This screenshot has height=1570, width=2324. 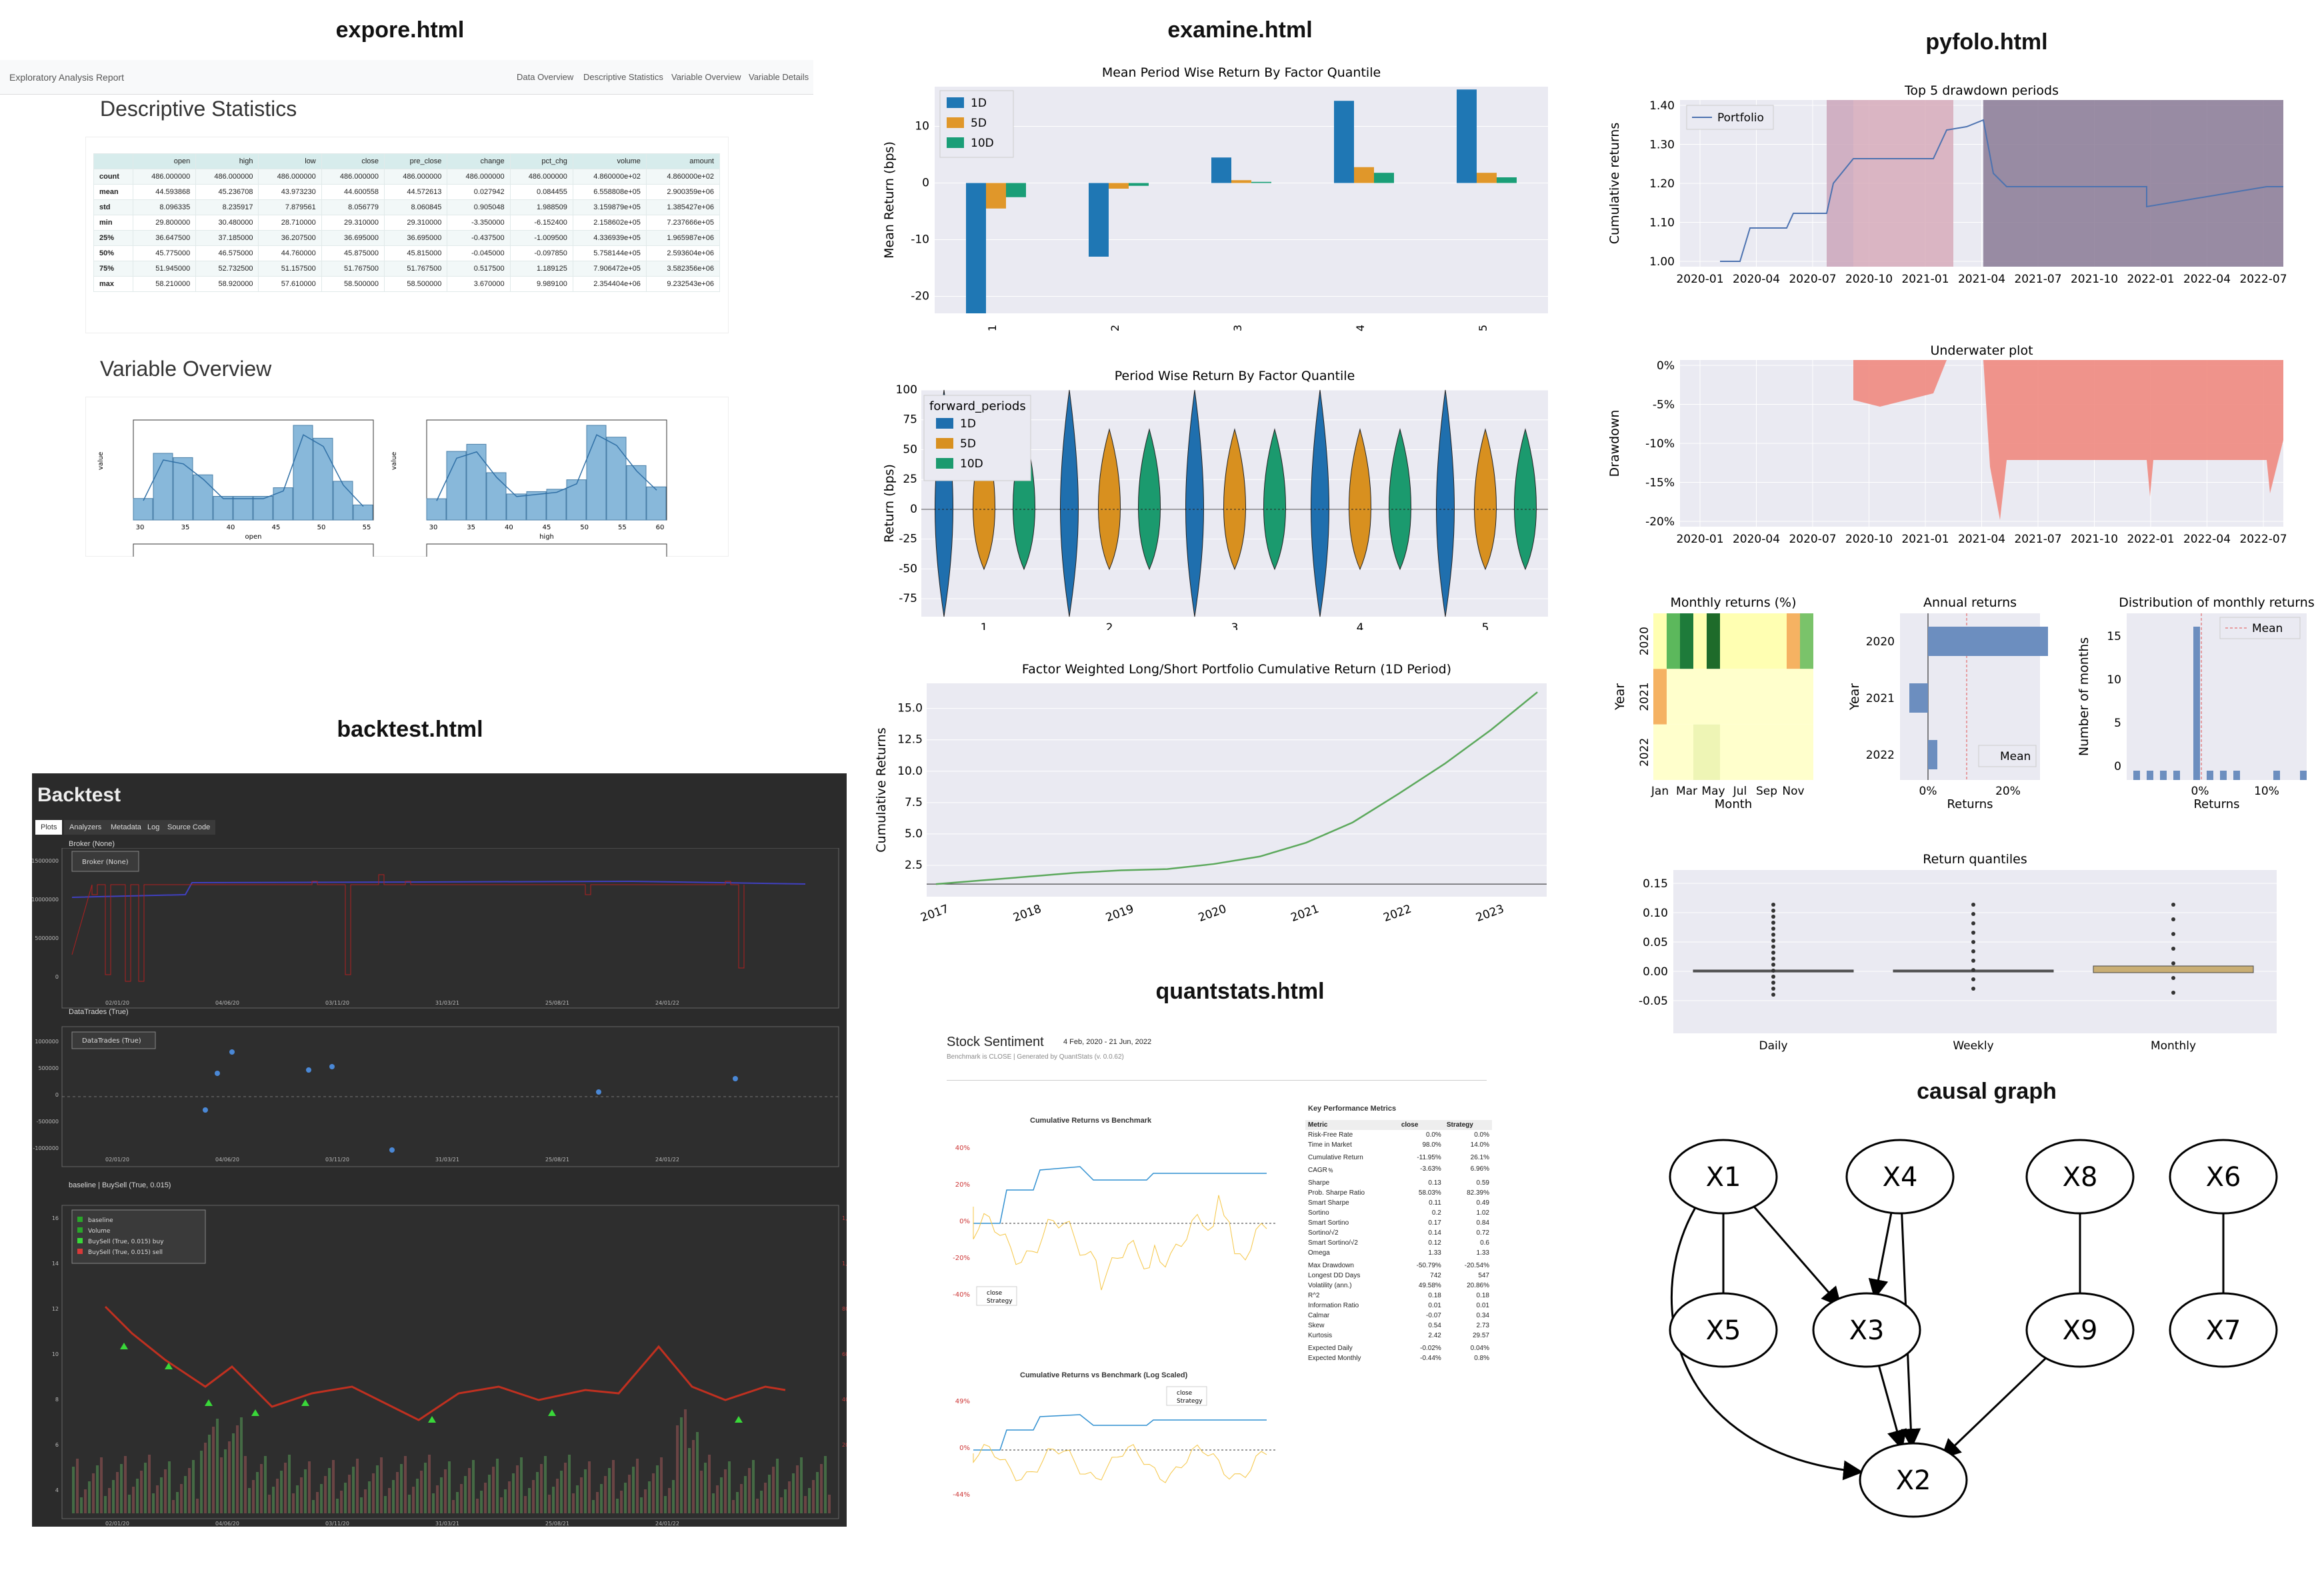 I want to click on y-tick: 75, so click(x=910, y=420).